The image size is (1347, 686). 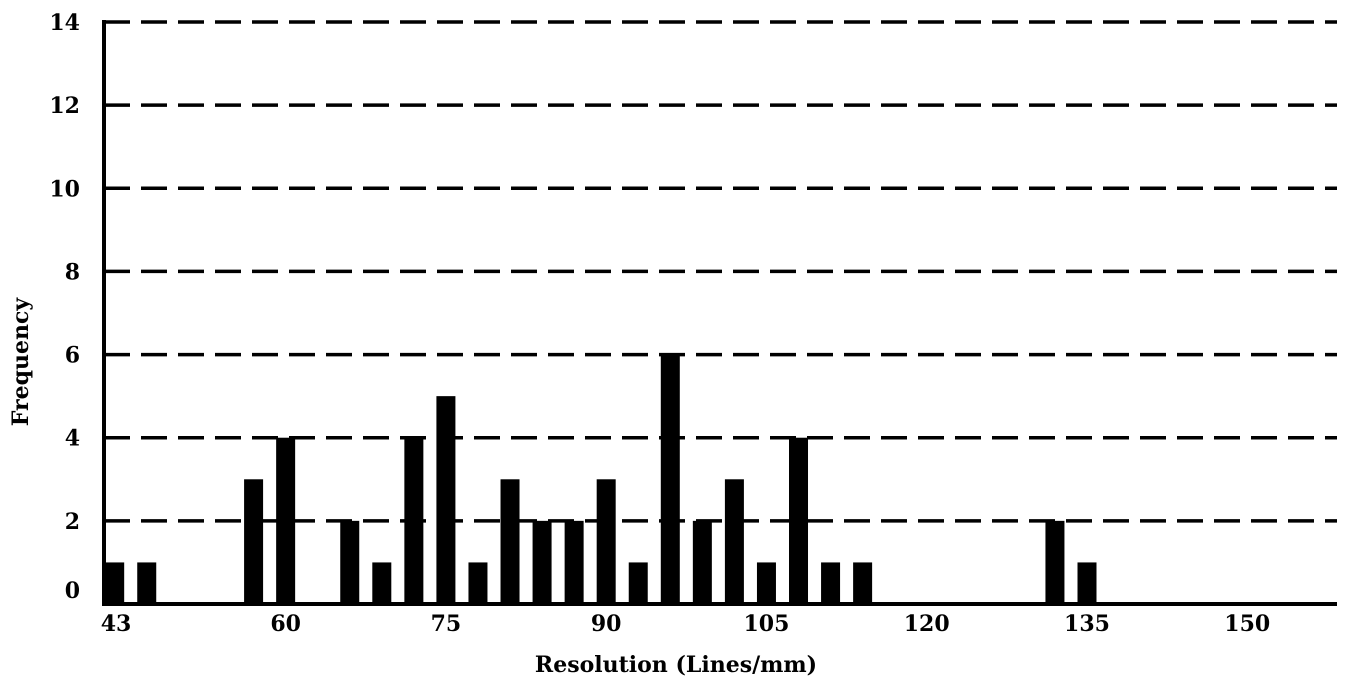 What do you see at coordinates (21, 362) in the screenshot?
I see `y-axis-title: Frequency` at bounding box center [21, 362].